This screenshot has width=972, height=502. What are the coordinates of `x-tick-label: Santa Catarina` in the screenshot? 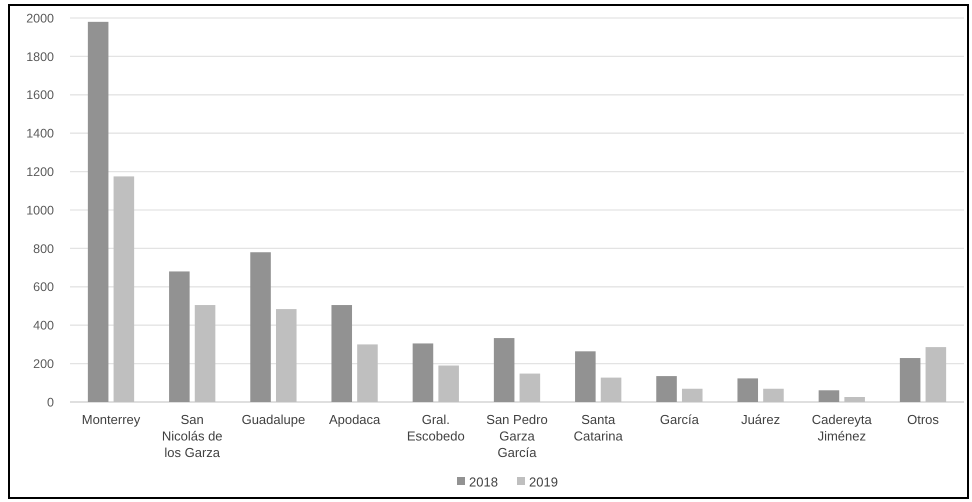 It's located at (599, 428).